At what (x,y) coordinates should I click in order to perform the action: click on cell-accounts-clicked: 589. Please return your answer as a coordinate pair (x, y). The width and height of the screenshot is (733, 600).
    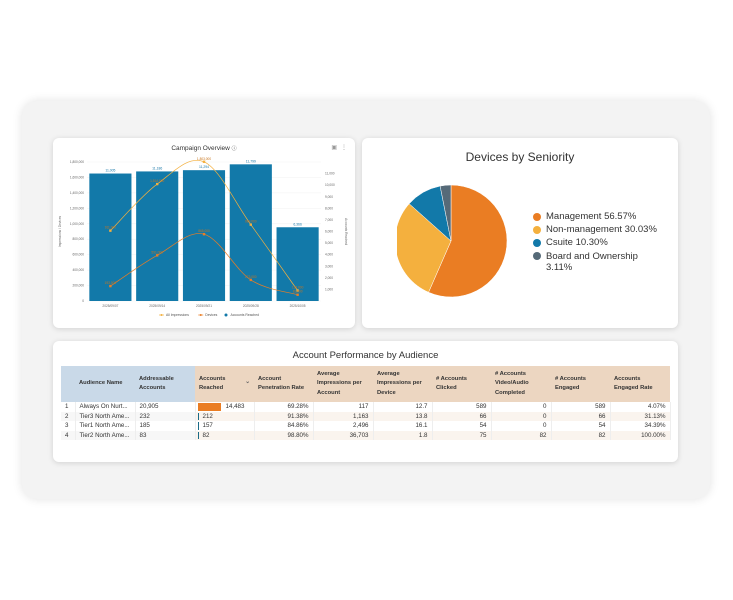
    Looking at the image, I should click on (462, 407).